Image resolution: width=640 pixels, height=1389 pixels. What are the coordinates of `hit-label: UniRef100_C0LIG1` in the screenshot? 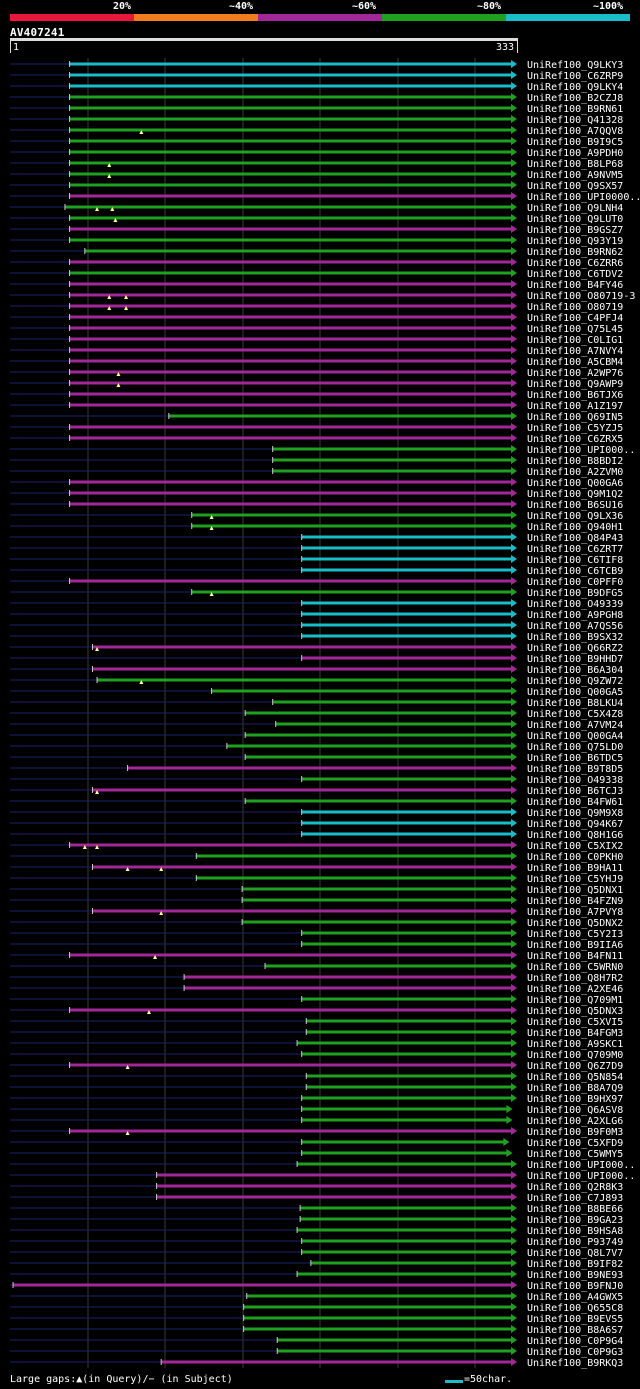 It's located at (575, 340).